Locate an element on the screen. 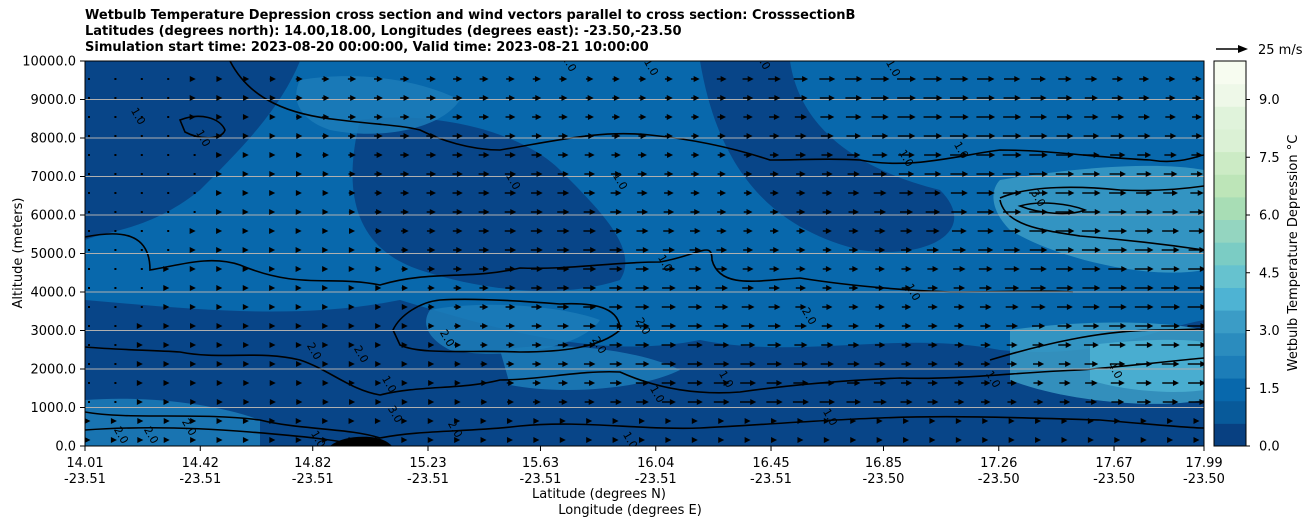 This screenshot has width=1312, height=526. wind-reference-key: 25 m/s is located at coordinates (1259, 50).